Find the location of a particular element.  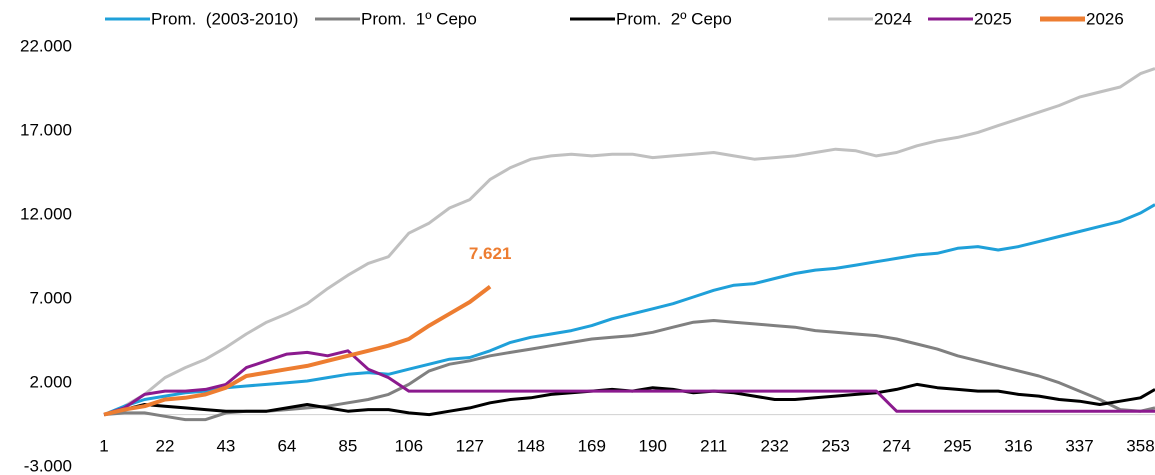

x-tick-label: 148 is located at coordinates (531, 445).